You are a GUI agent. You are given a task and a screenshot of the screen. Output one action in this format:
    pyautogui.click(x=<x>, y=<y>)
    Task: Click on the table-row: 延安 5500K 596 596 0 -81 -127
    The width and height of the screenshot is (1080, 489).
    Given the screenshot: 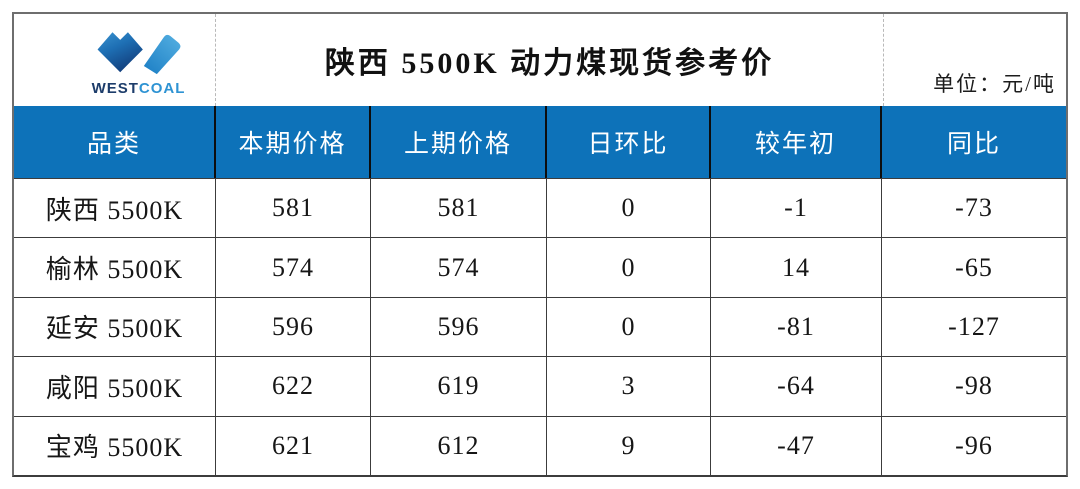 What is the action you would take?
    pyautogui.click(x=540, y=326)
    